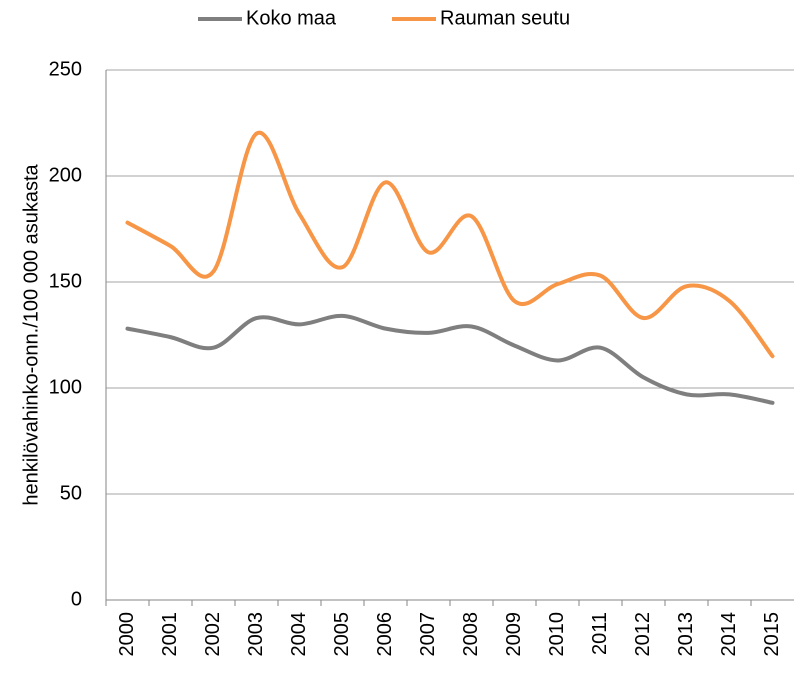  Describe the element at coordinates (65, 387) in the screenshot. I see `y-tick-label: 100` at that location.